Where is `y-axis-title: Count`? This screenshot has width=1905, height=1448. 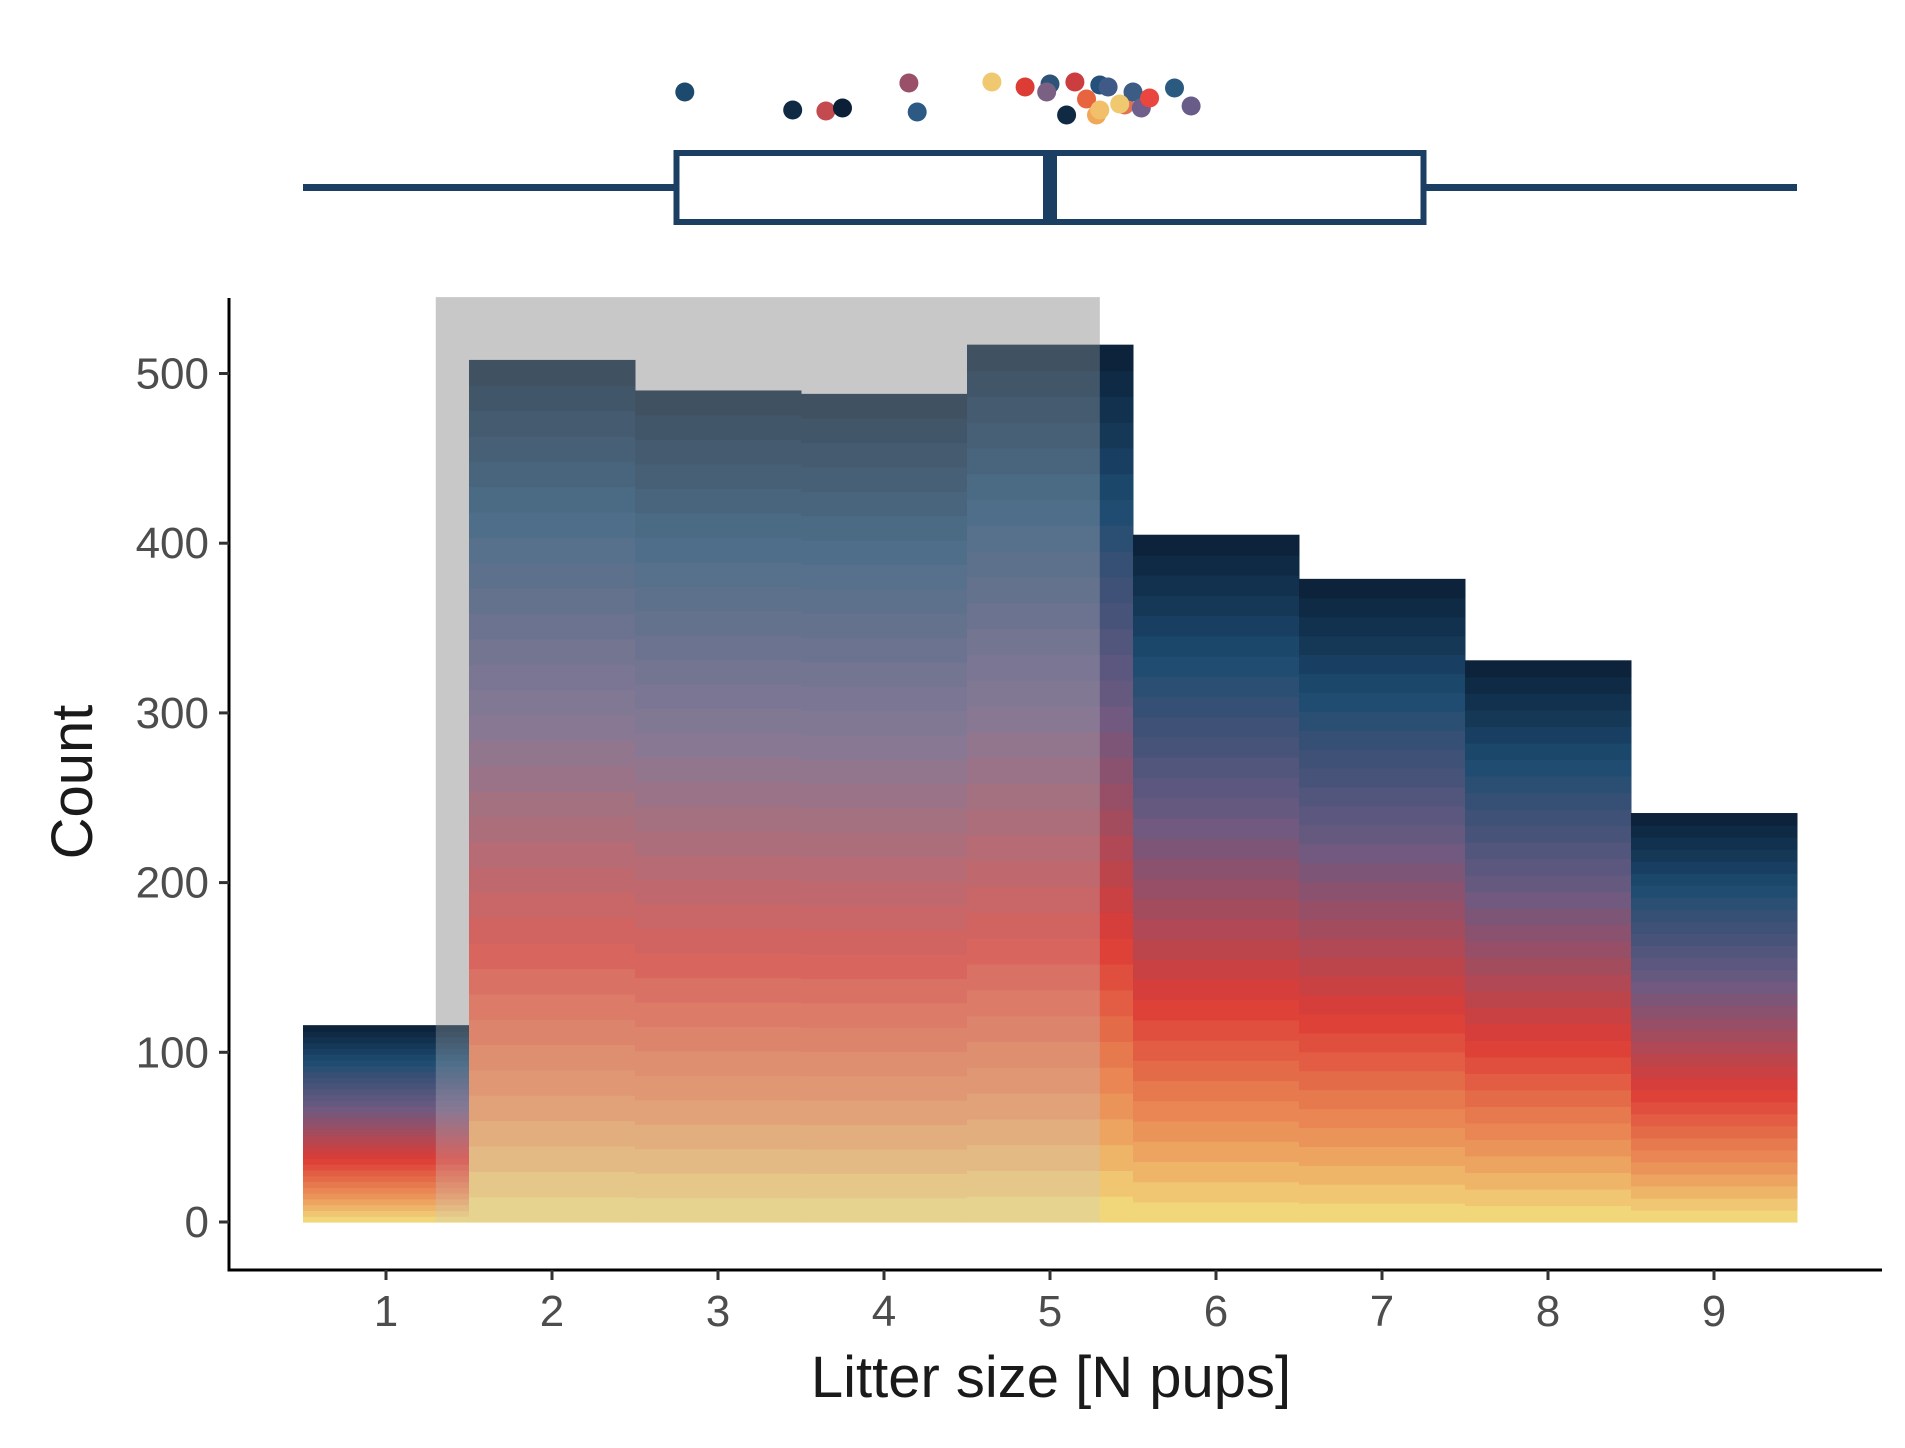 y-axis-title: Count is located at coordinates (72, 782).